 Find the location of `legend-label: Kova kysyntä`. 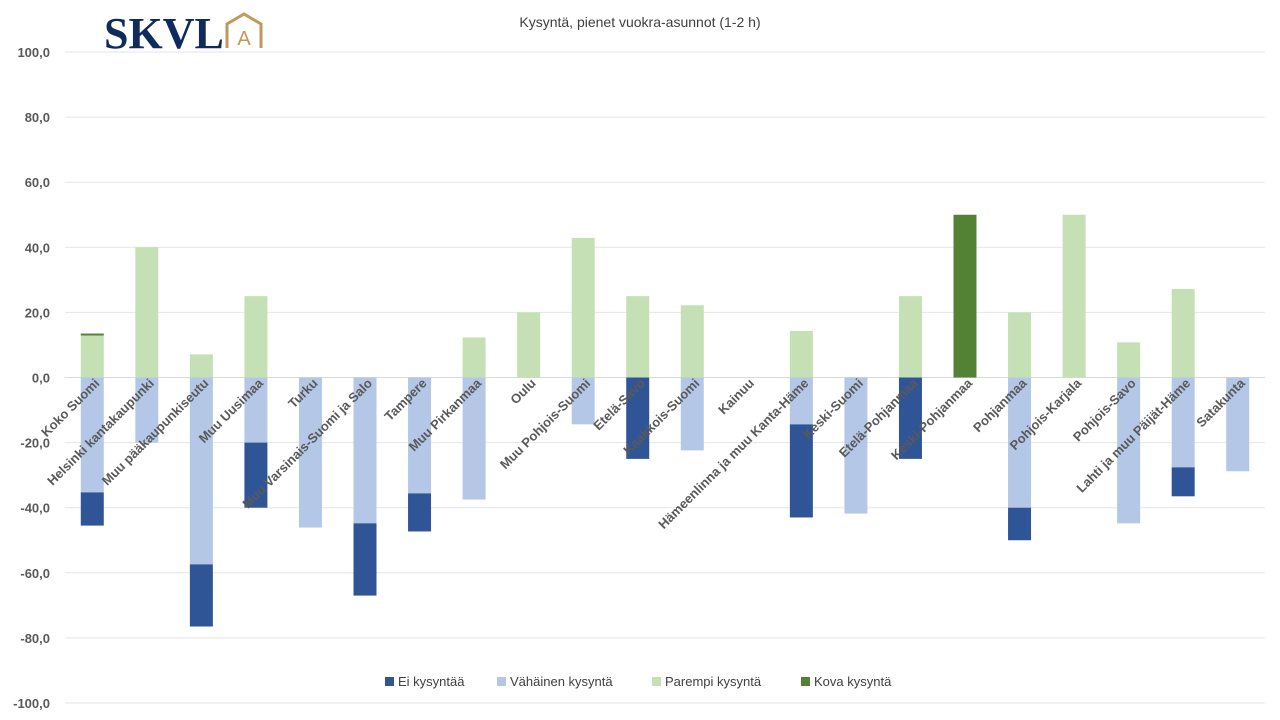

legend-label: Kova kysyntä is located at coordinates (853, 681).